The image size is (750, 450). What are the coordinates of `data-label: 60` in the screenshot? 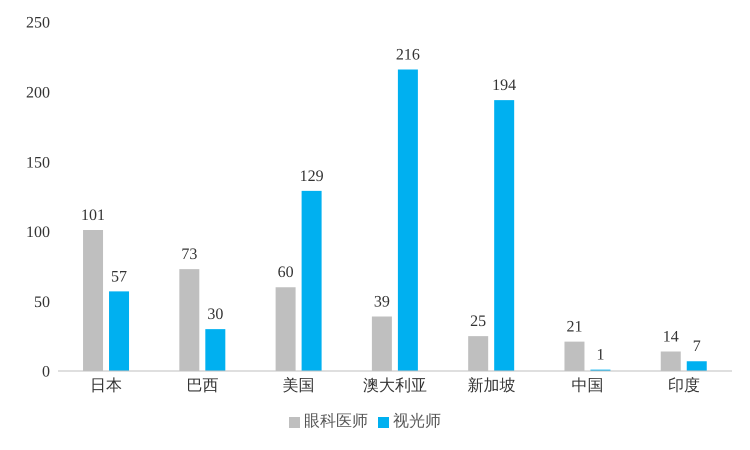 It's located at (286, 273).